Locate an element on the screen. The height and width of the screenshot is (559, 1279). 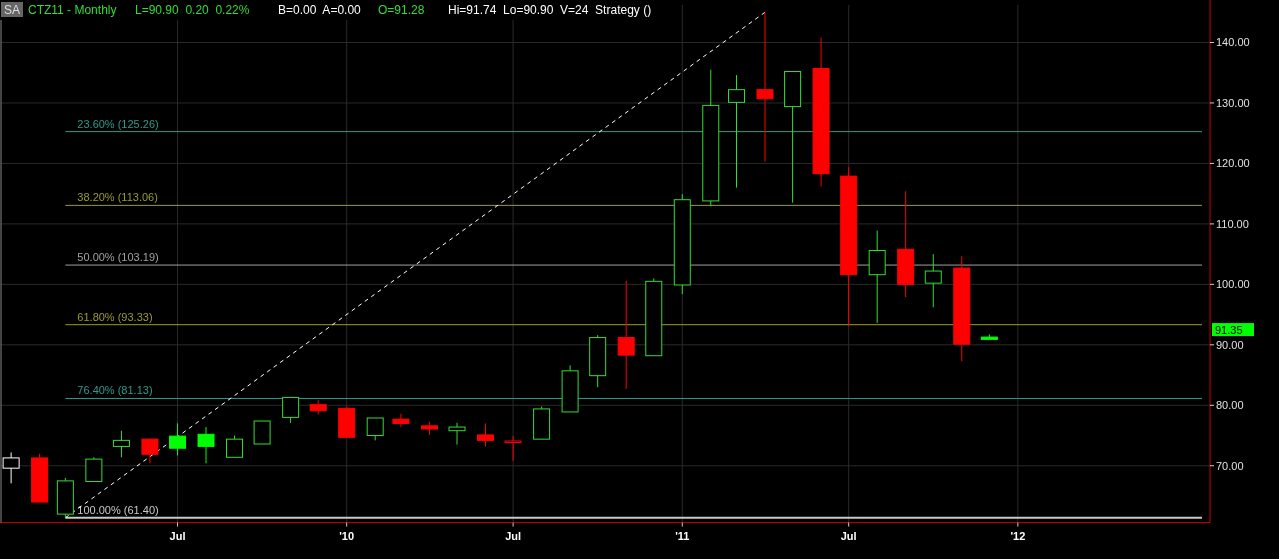
ref-line-label: 100.00% (61.40) is located at coordinates (118, 509).